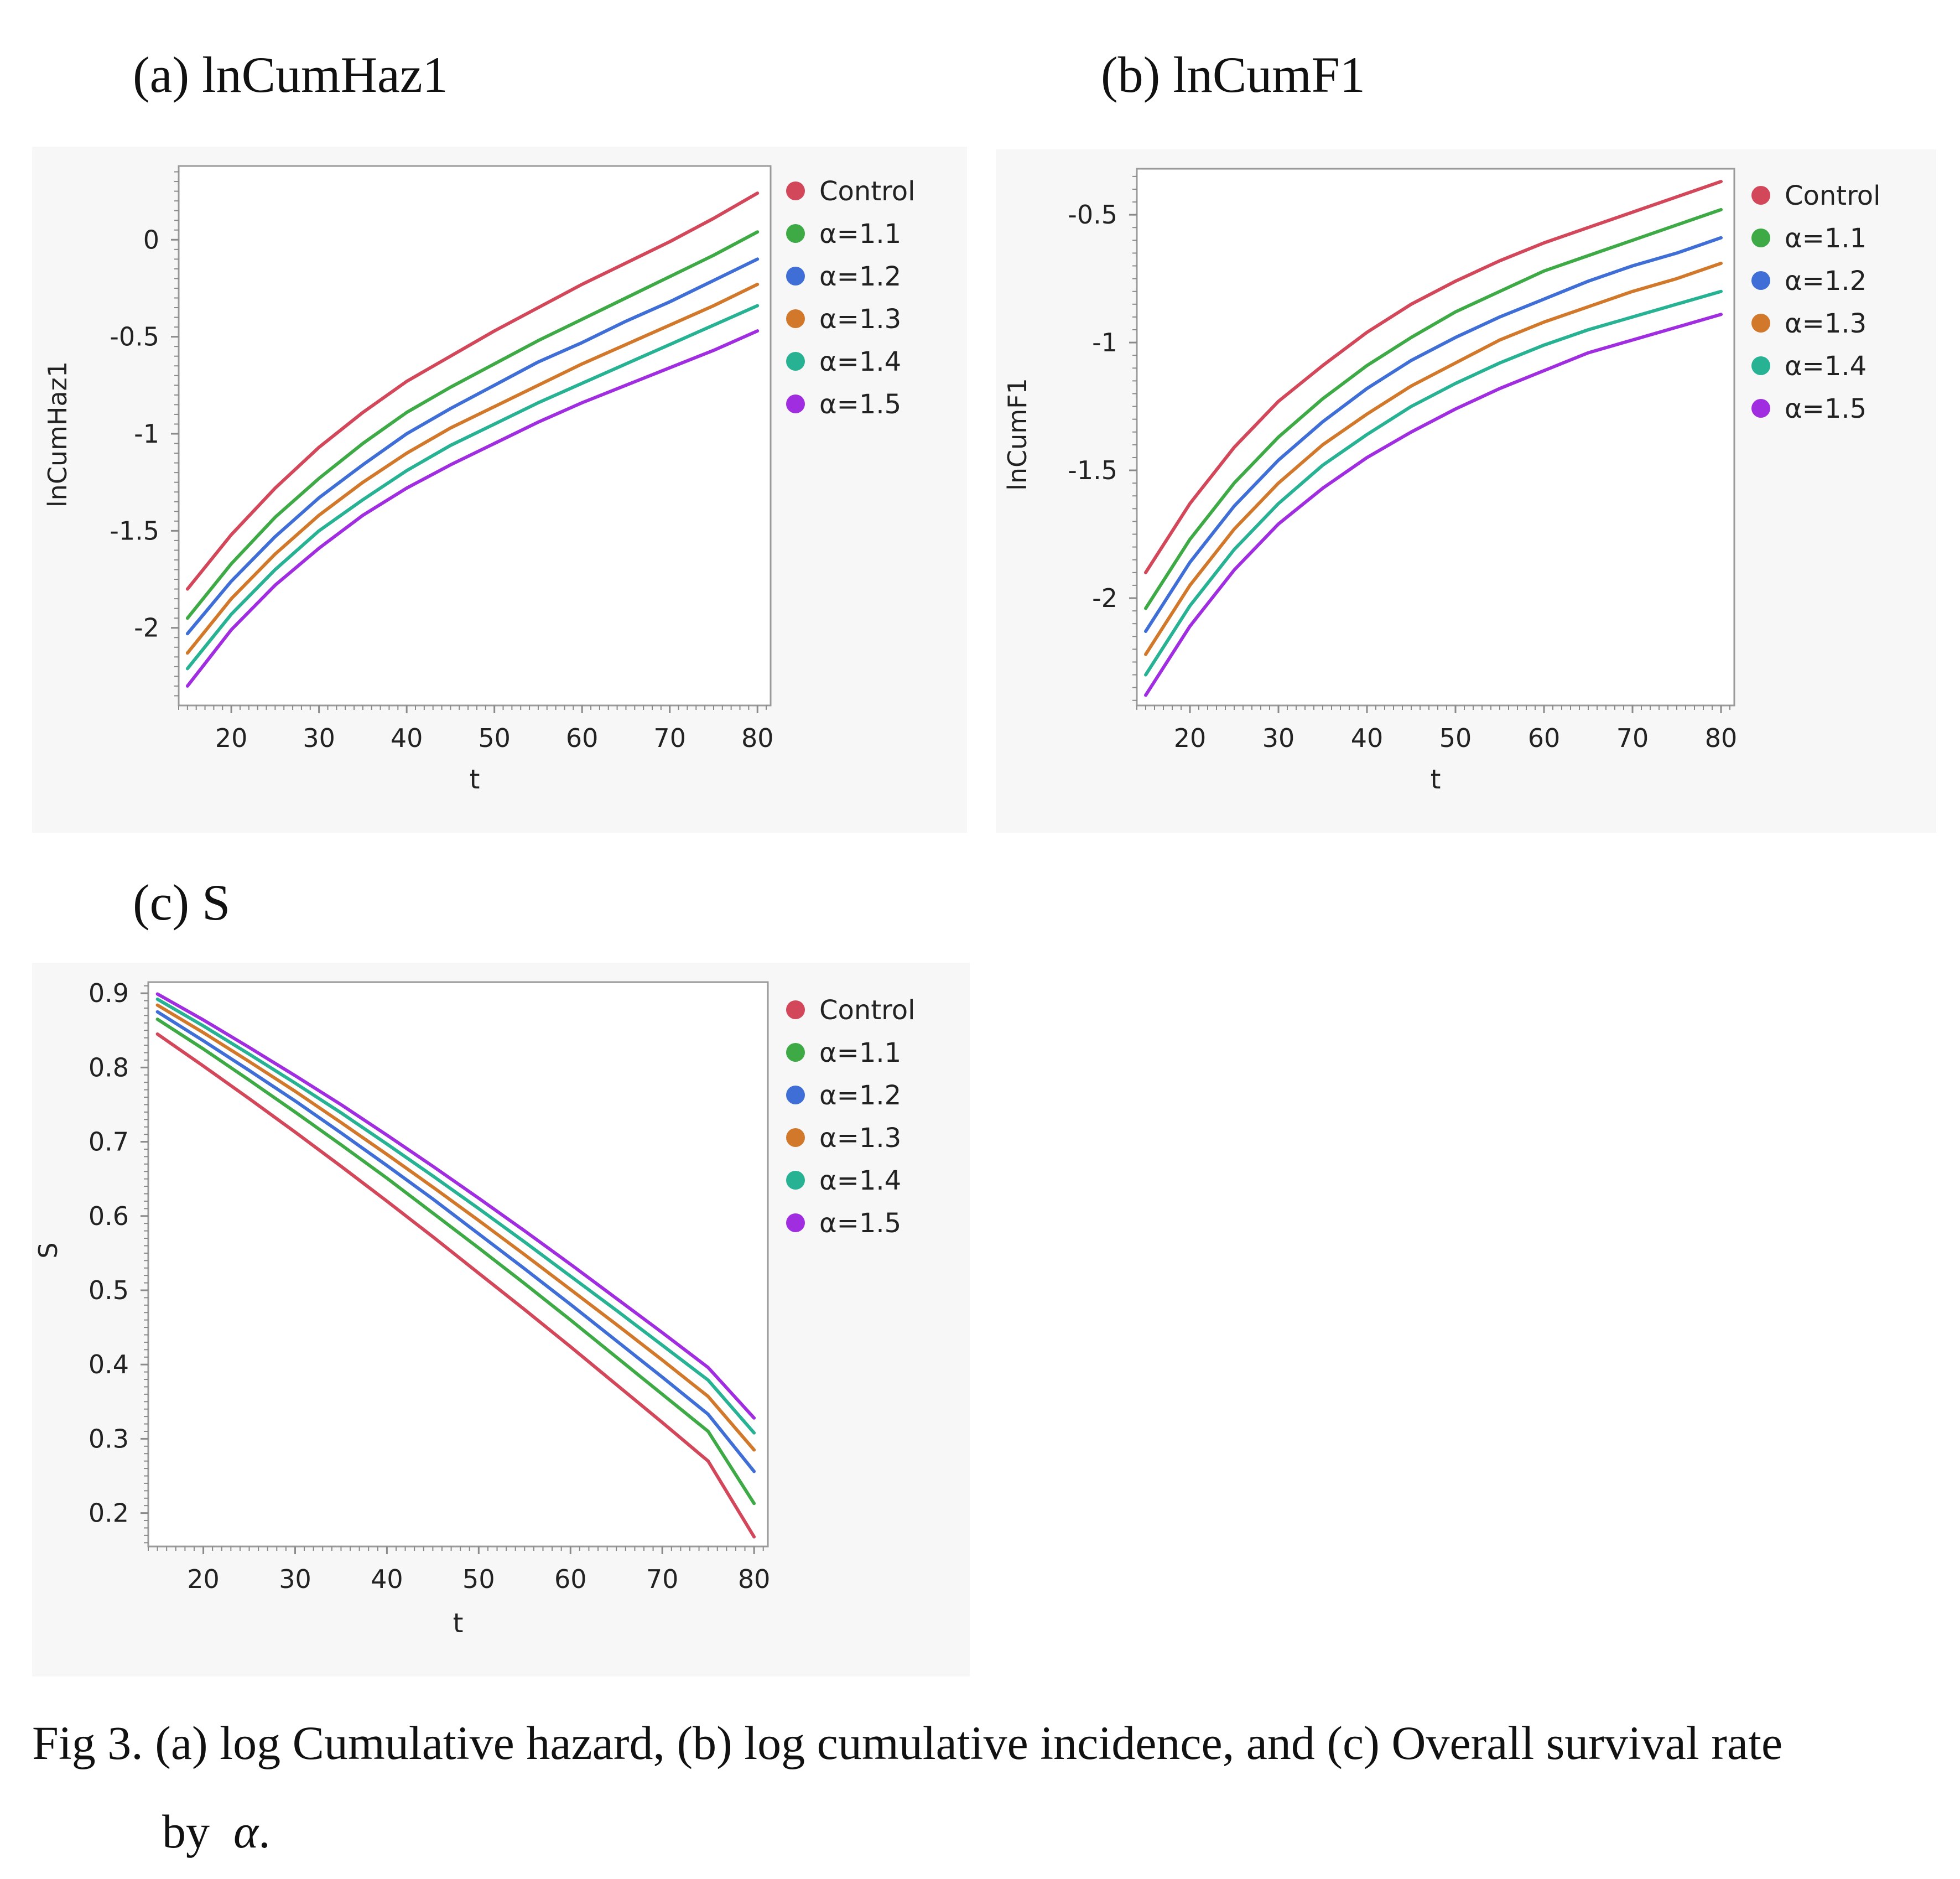 This screenshot has height=1879, width=1960. I want to click on y-axis-ticks-c, so click(144, 1265).